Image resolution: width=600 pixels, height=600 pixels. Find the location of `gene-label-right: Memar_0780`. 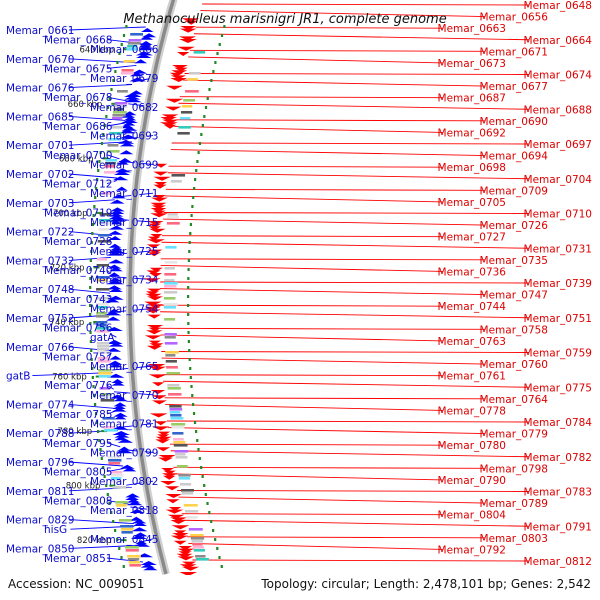

gene-label-right: Memar_0780 is located at coordinates (472, 446).